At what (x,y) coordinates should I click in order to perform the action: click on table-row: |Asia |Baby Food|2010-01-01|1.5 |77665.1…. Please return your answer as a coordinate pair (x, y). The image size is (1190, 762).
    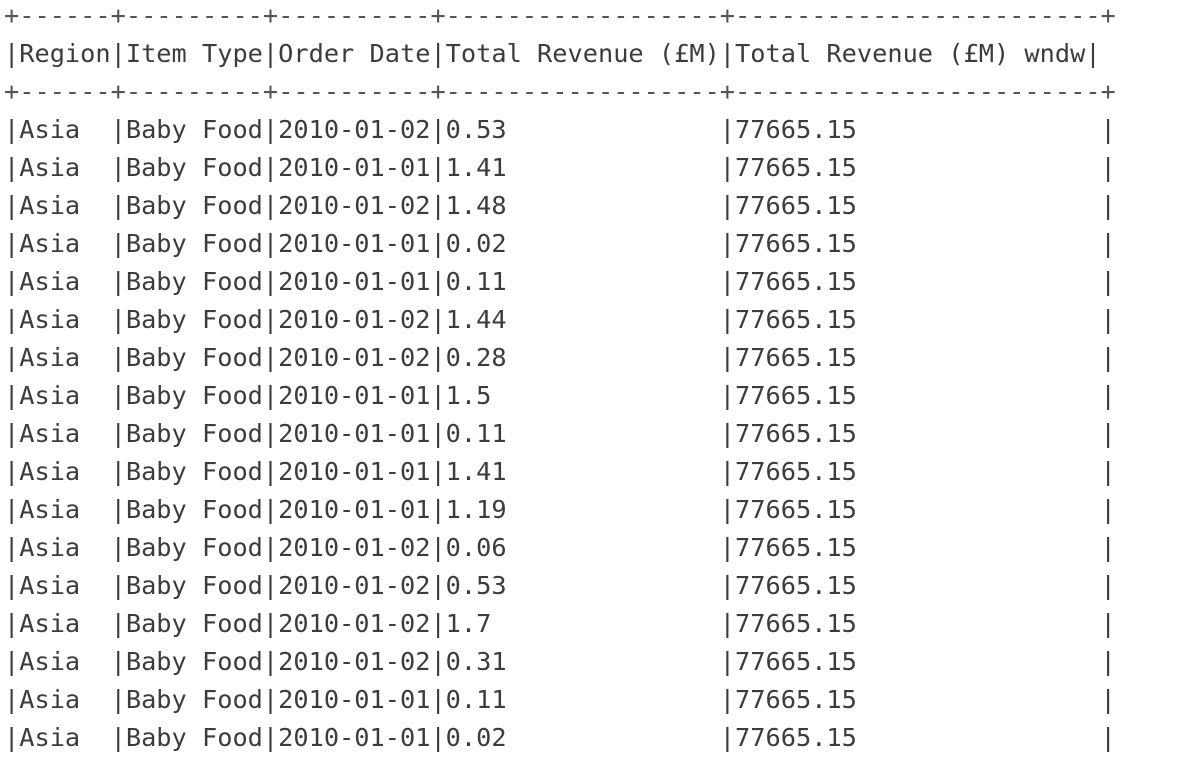
    Looking at the image, I should click on (560, 395).